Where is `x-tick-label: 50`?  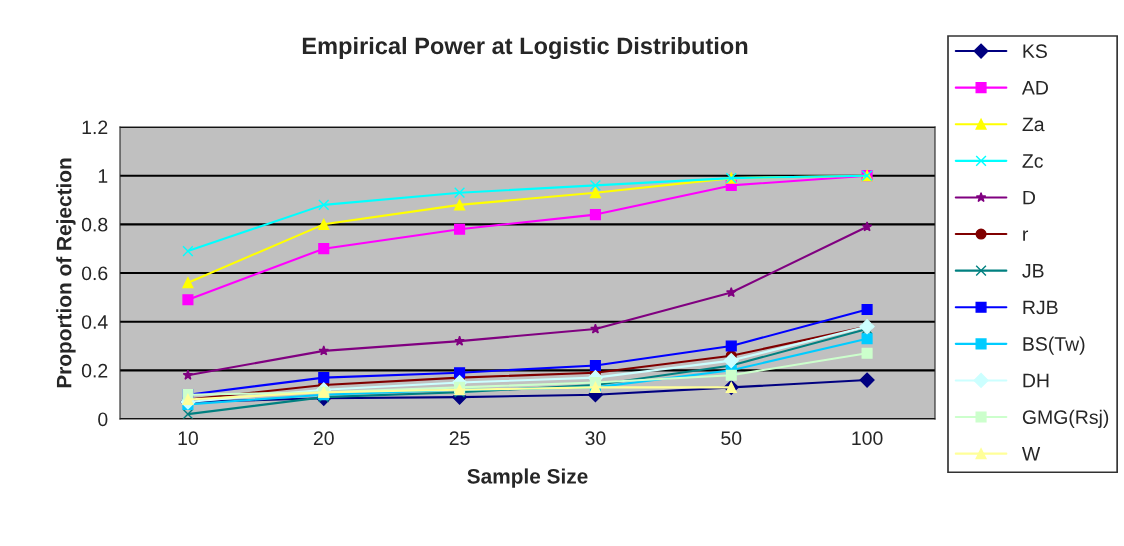 x-tick-label: 50 is located at coordinates (731, 438).